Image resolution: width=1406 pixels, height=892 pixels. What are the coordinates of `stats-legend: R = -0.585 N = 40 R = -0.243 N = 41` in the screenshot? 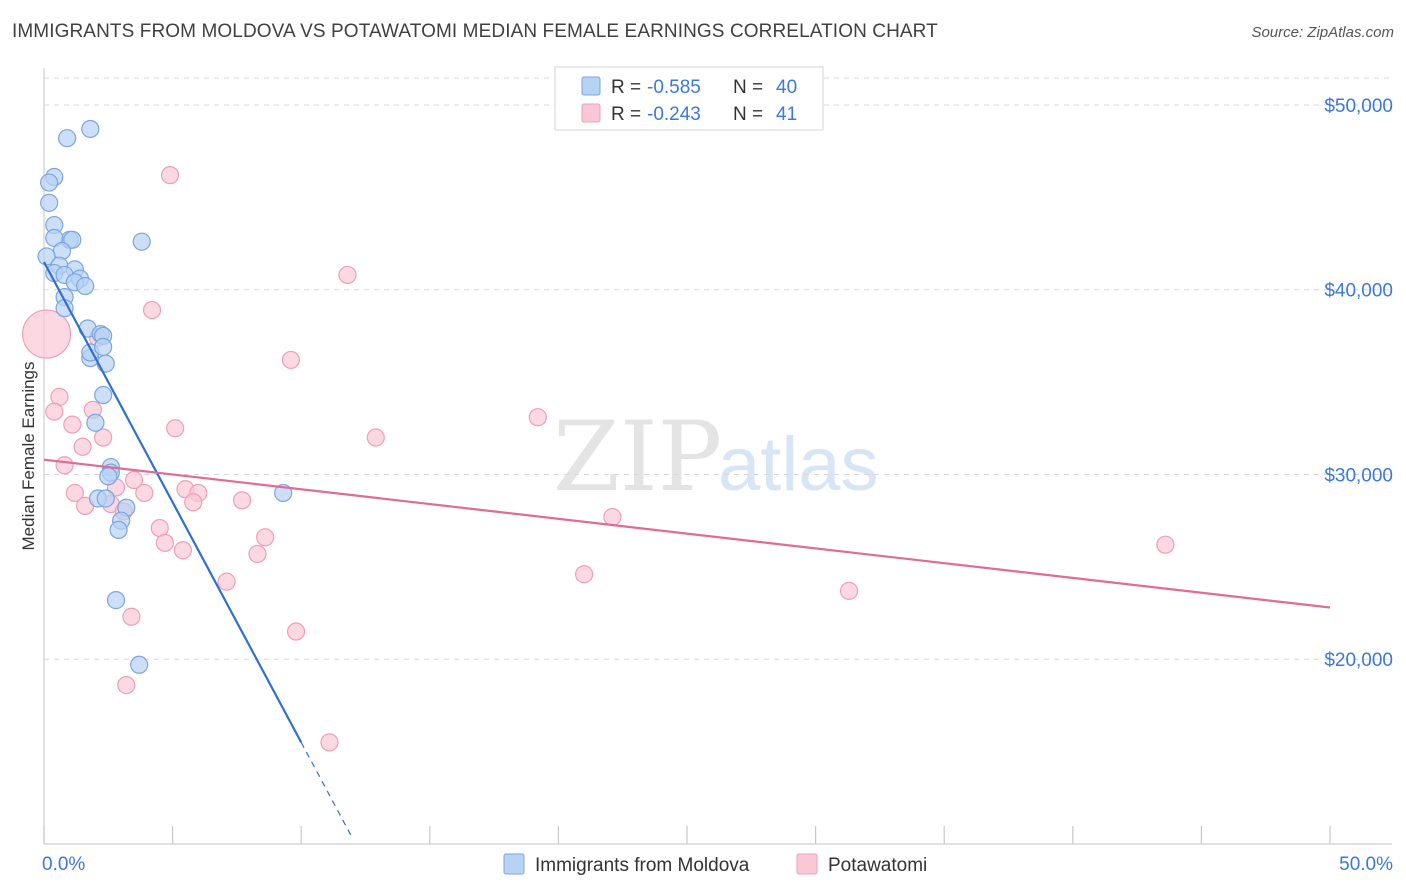 It's located at (689, 98).